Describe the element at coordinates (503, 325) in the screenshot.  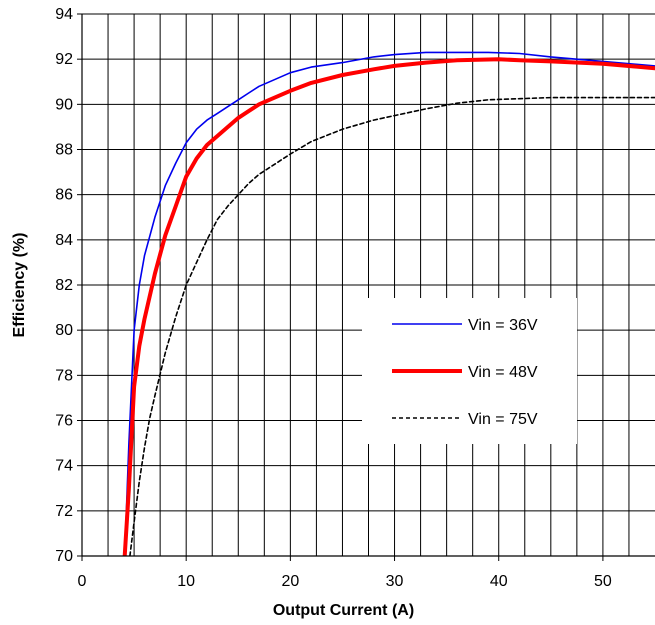
I see `legend-label-1: Vin = 36V` at that location.